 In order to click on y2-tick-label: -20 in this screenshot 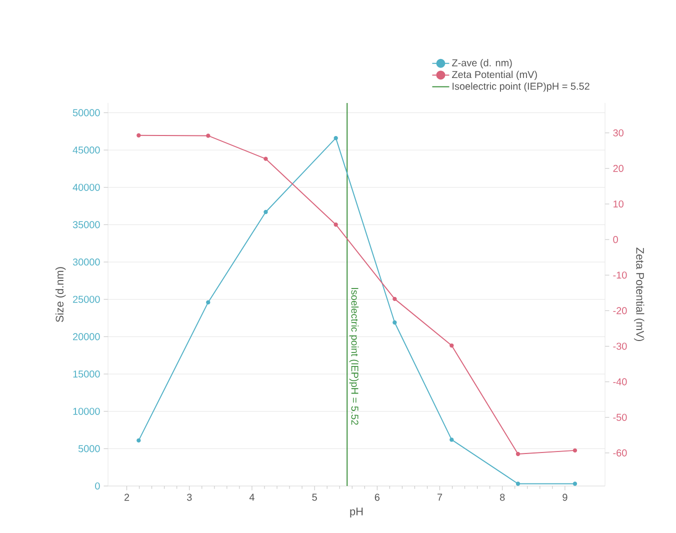, I will do `click(620, 310)`.